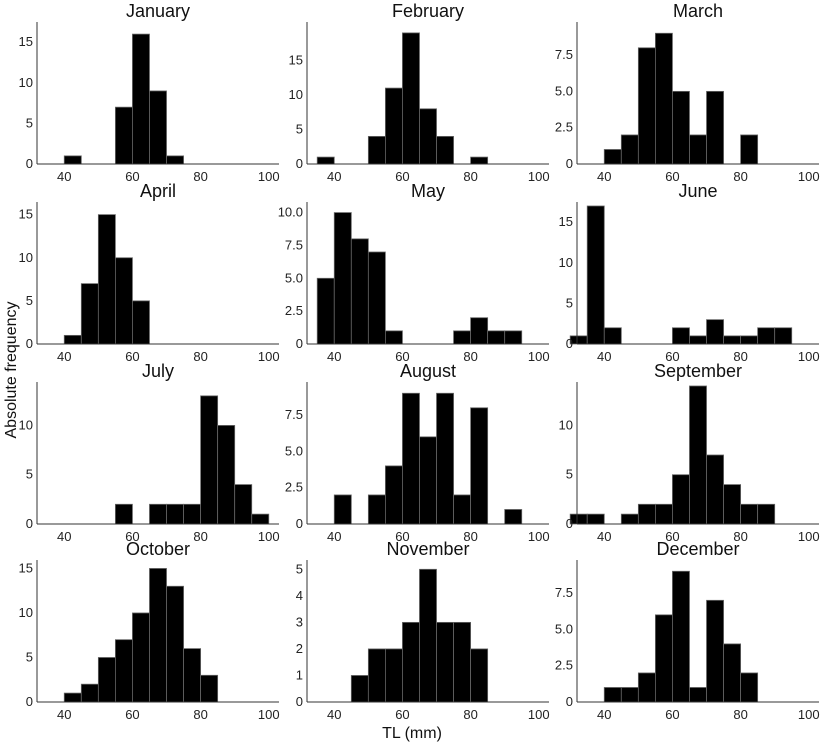 The image size is (825, 744). Describe the element at coordinates (428, 11) in the screenshot. I see `panel-title: February` at that location.